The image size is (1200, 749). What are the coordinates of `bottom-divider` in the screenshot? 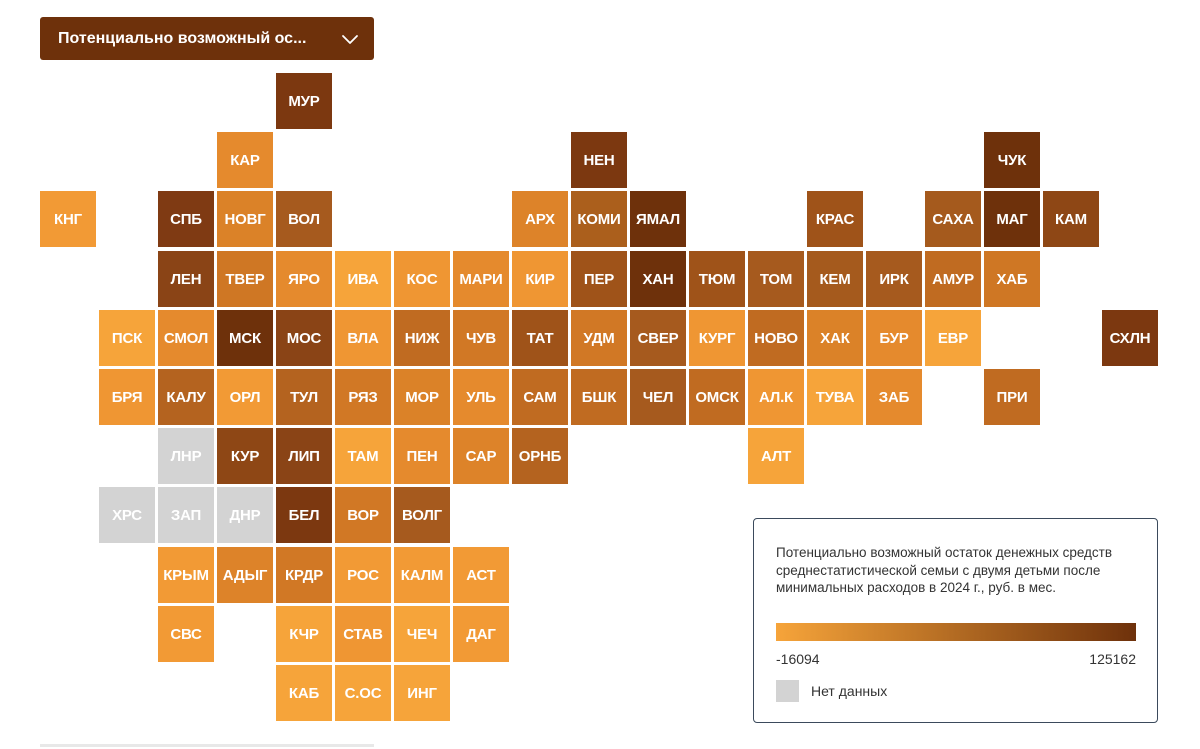 It's located at (207, 745).